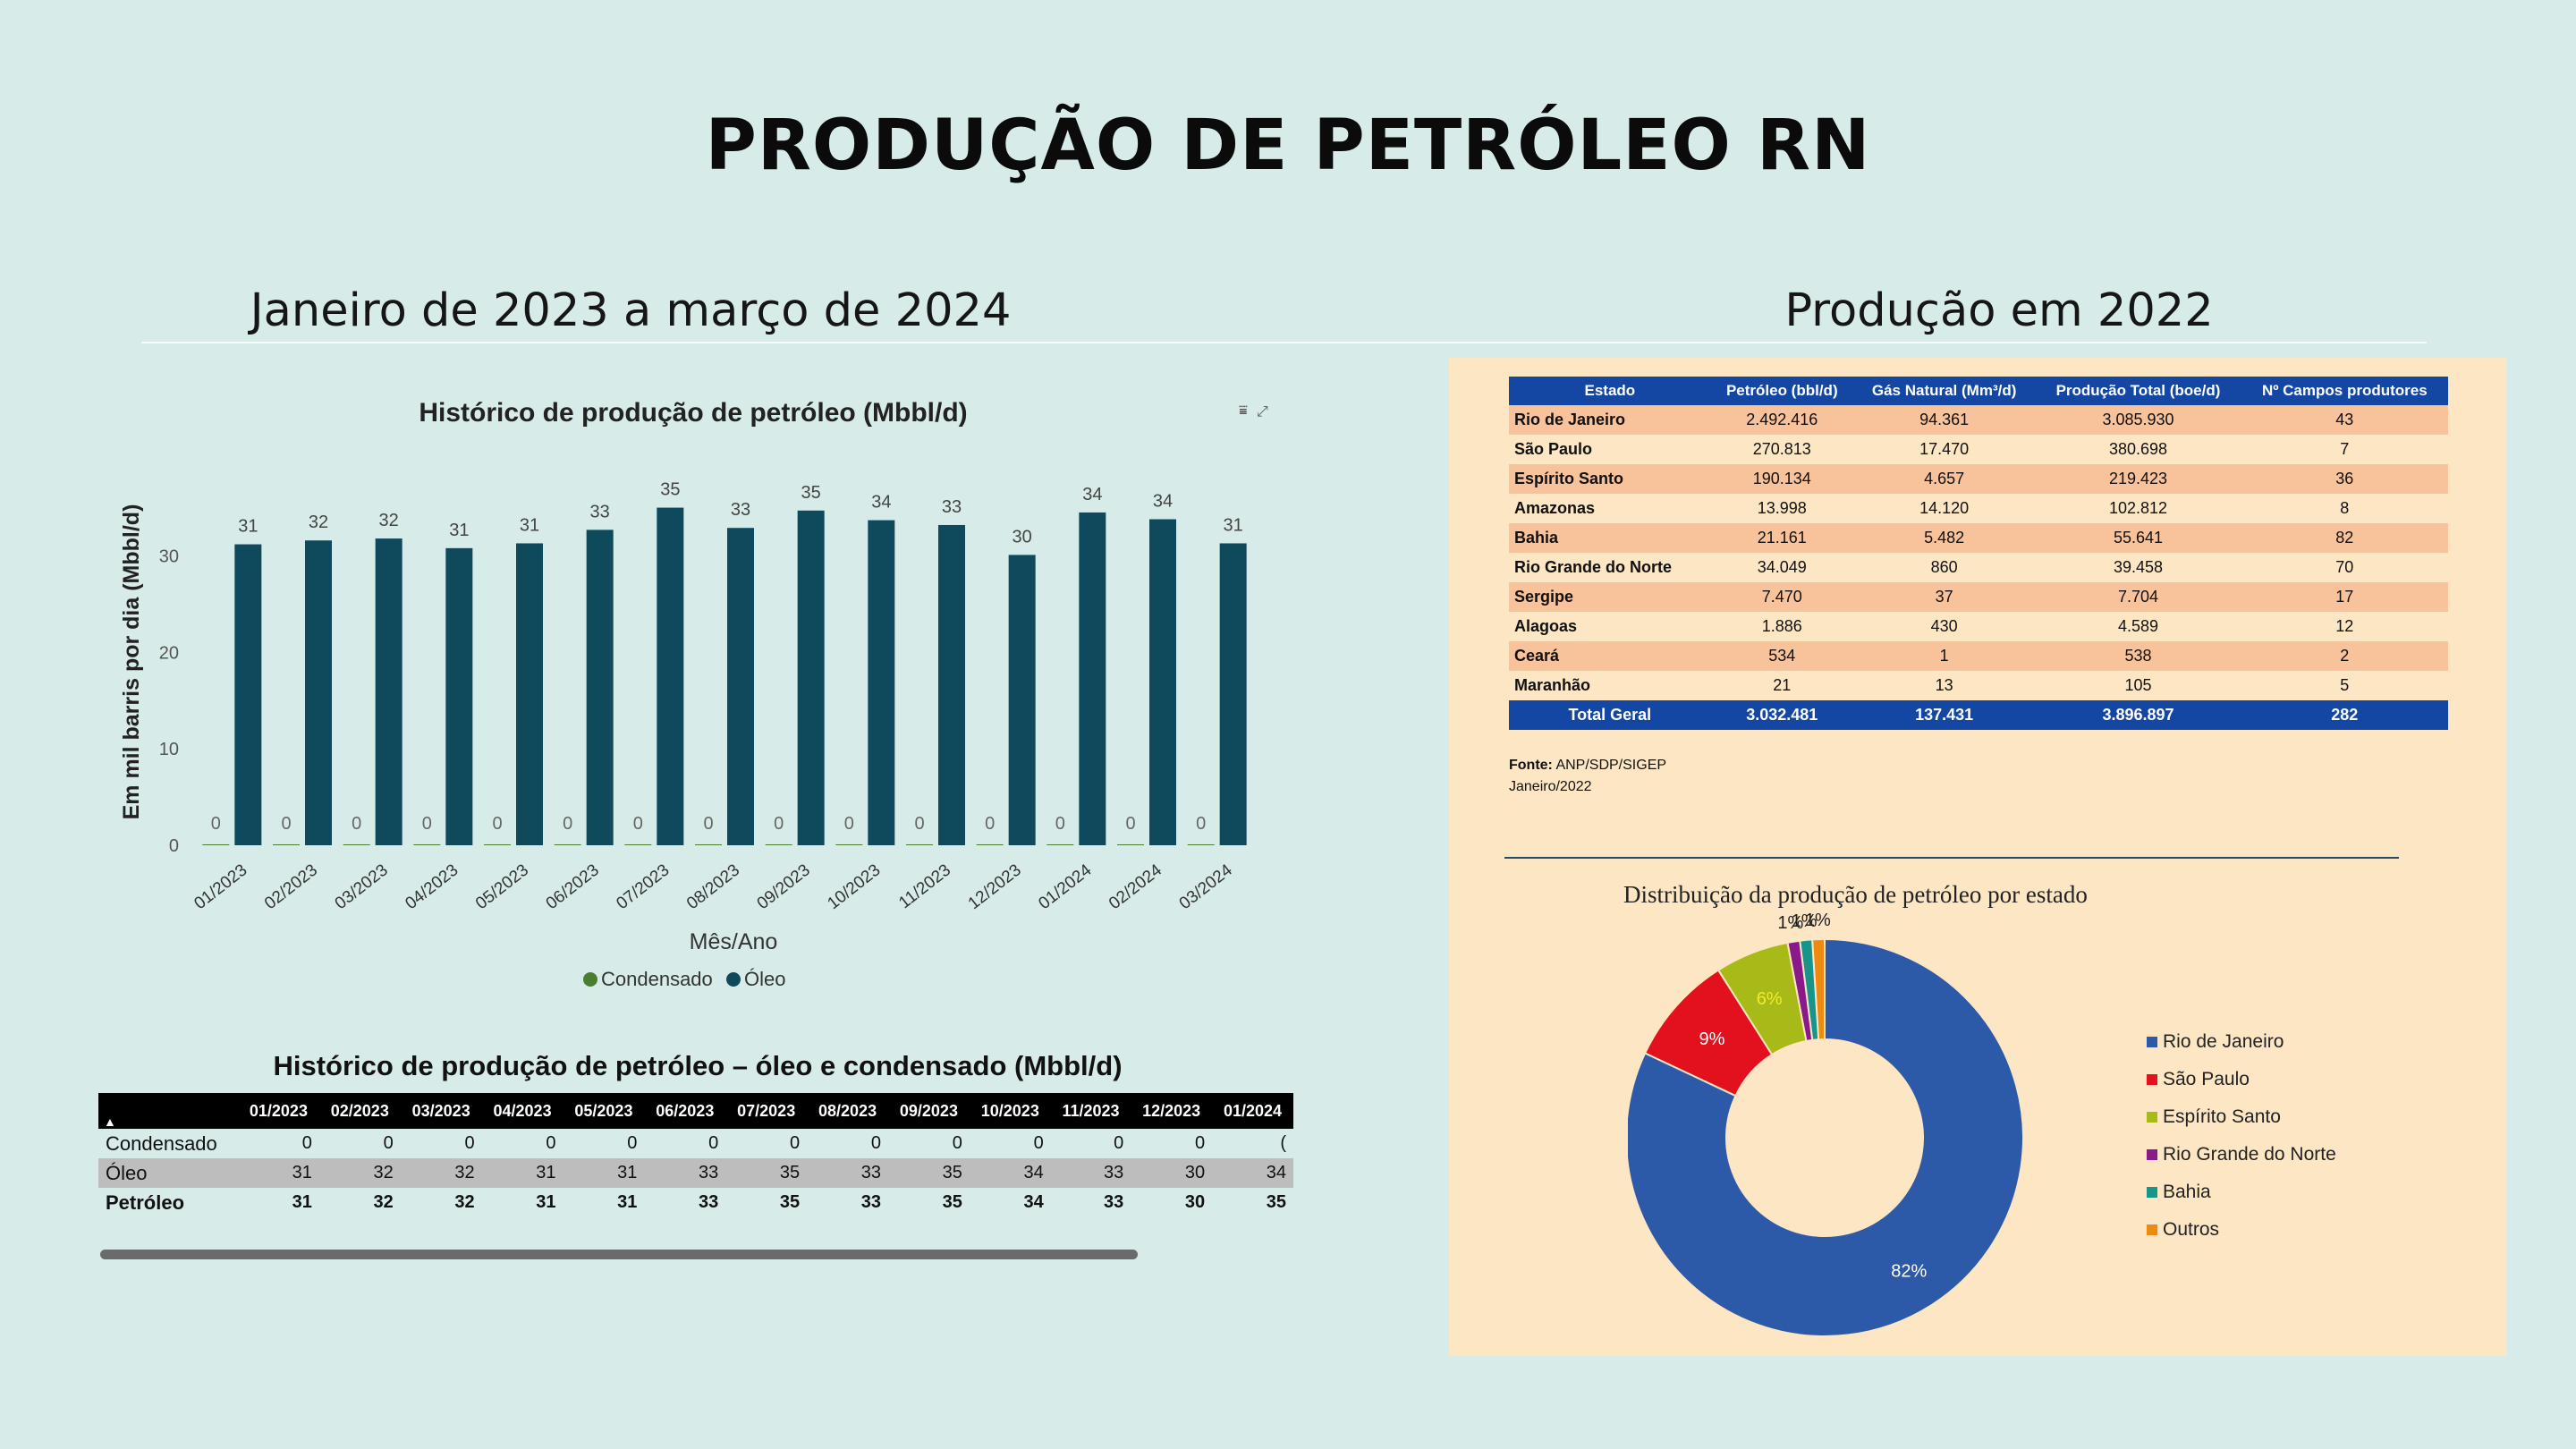  Describe the element at coordinates (1610, 567) in the screenshot. I see `state-name: Rio Grande do Norte` at that location.